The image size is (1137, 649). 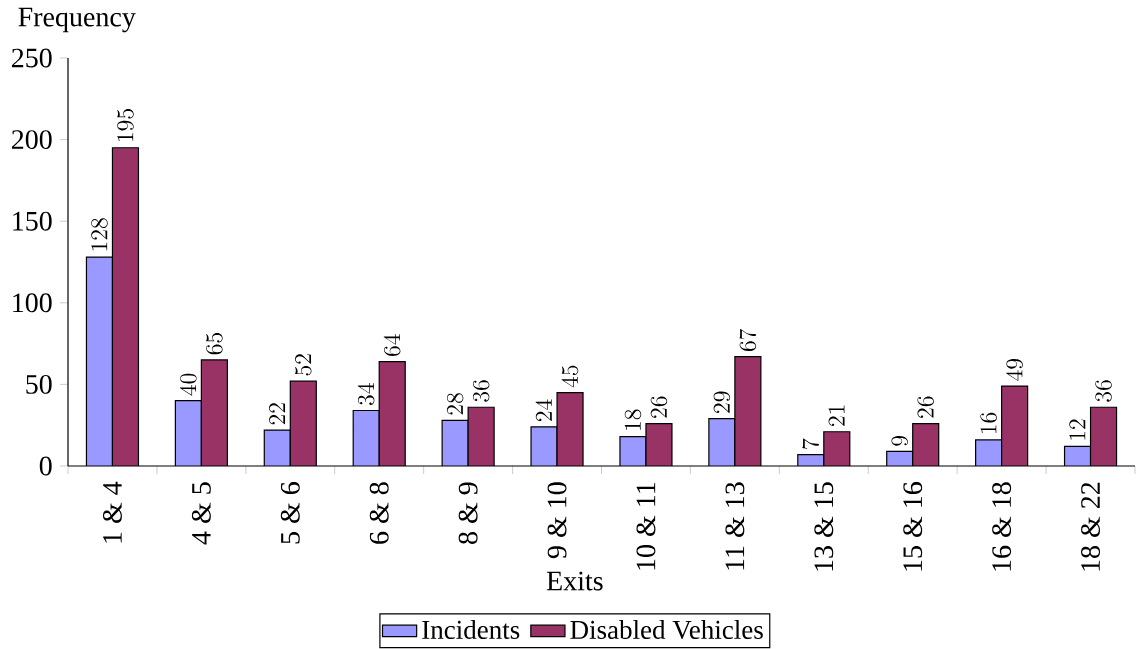 I want to click on x-tick-label: 9 & 10, so click(x=557, y=520).